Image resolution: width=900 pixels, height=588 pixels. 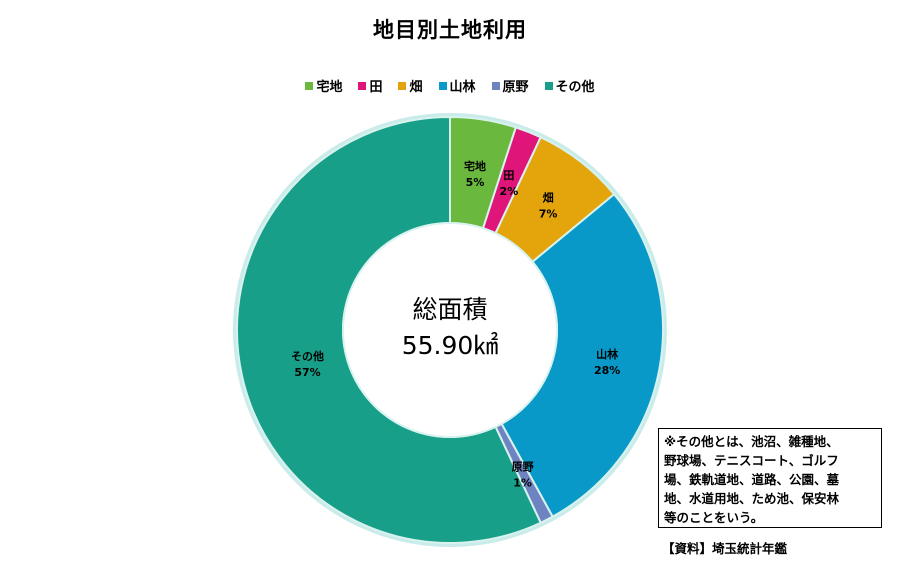 What do you see at coordinates (329, 87) in the screenshot?
I see `legend-label: 宅地` at bounding box center [329, 87].